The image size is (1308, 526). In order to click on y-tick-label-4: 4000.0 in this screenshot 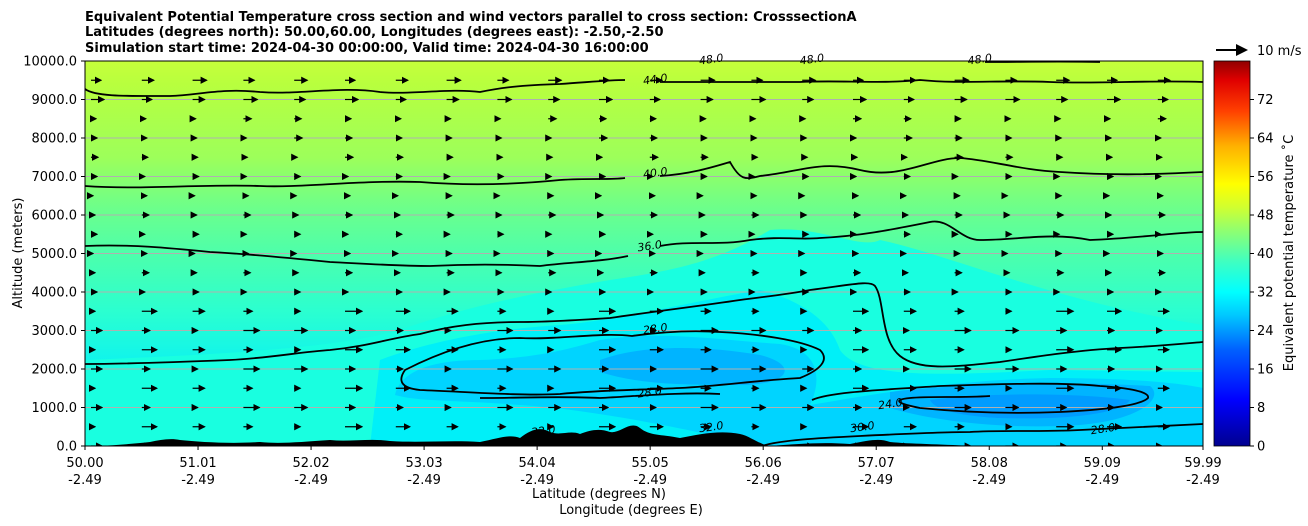, I will do `click(55, 293)`.